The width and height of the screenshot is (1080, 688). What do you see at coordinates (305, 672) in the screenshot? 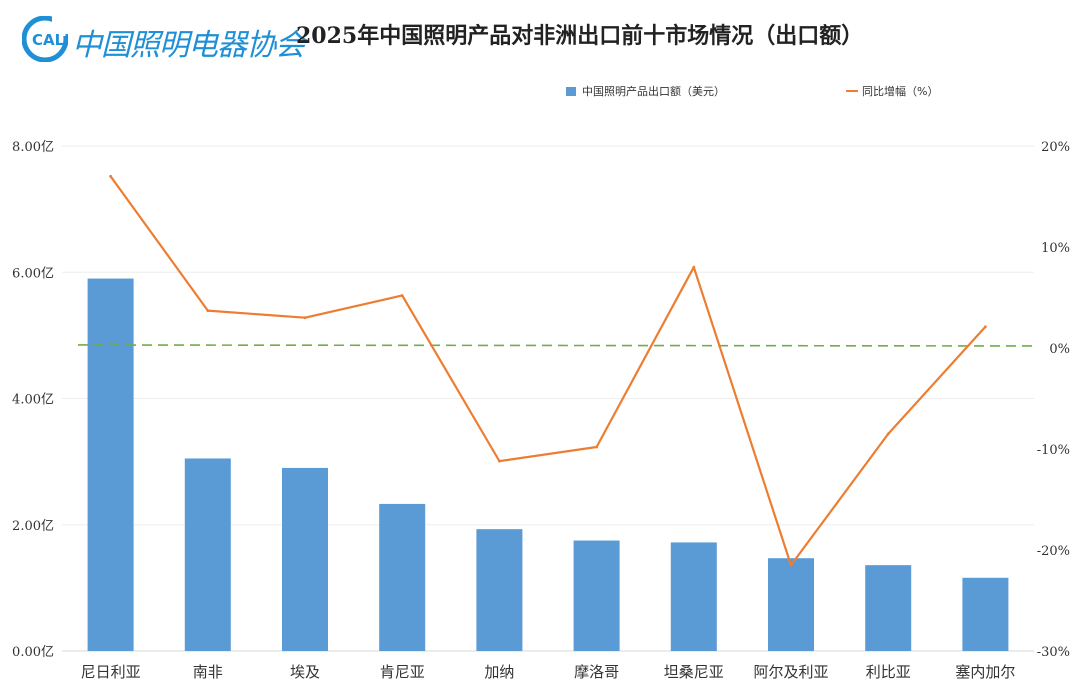
I see `category-label: 埃及` at bounding box center [305, 672].